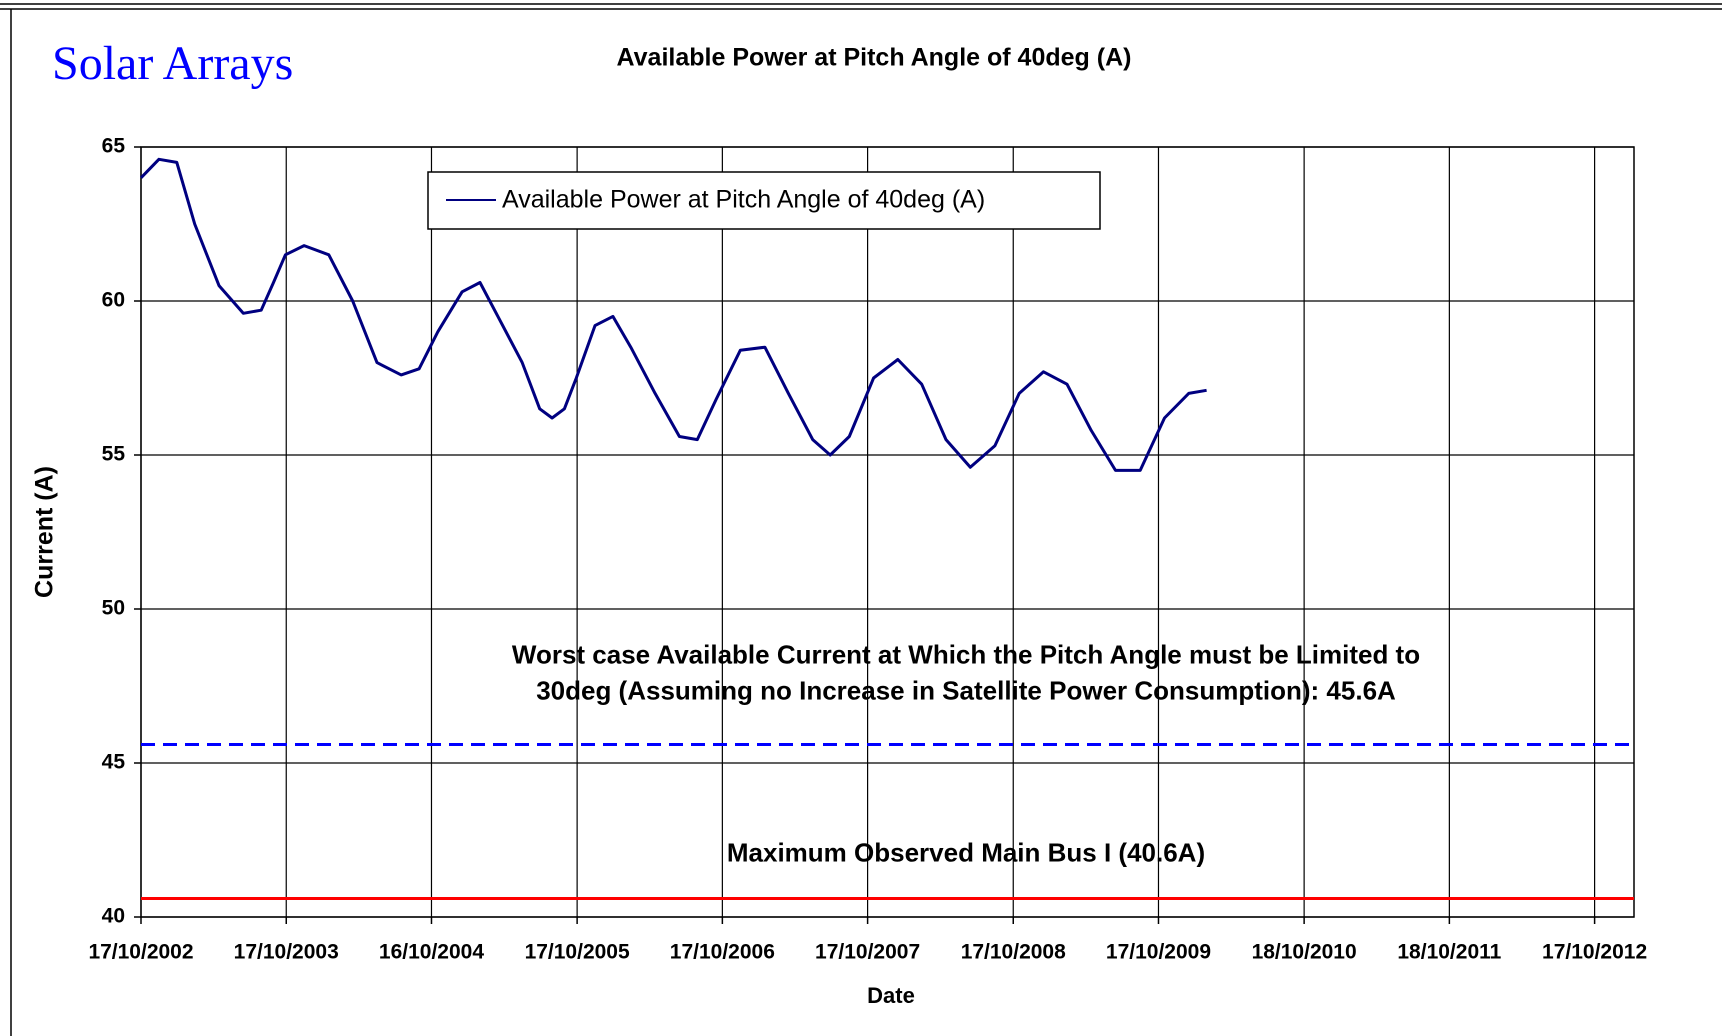  What do you see at coordinates (140, 952) in the screenshot?
I see `x-tick-label: 17/10/2002` at bounding box center [140, 952].